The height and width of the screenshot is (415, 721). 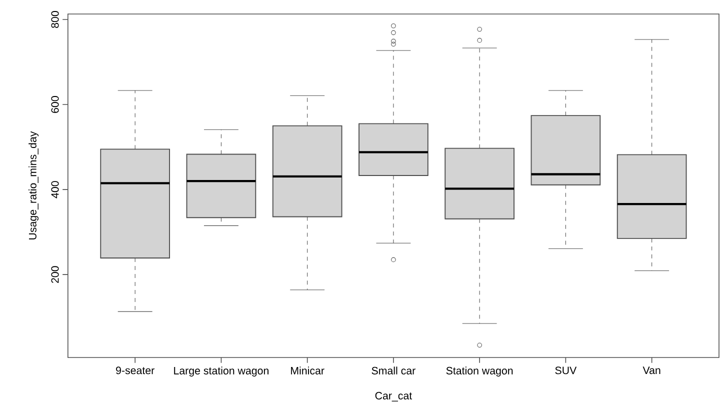 What do you see at coordinates (479, 371) in the screenshot?
I see `x-tick-label: Station wagon` at bounding box center [479, 371].